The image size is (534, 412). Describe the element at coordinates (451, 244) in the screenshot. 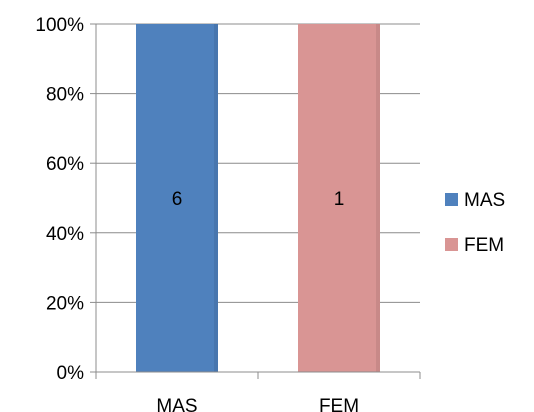

I see `legend-swatch-fem` at that location.